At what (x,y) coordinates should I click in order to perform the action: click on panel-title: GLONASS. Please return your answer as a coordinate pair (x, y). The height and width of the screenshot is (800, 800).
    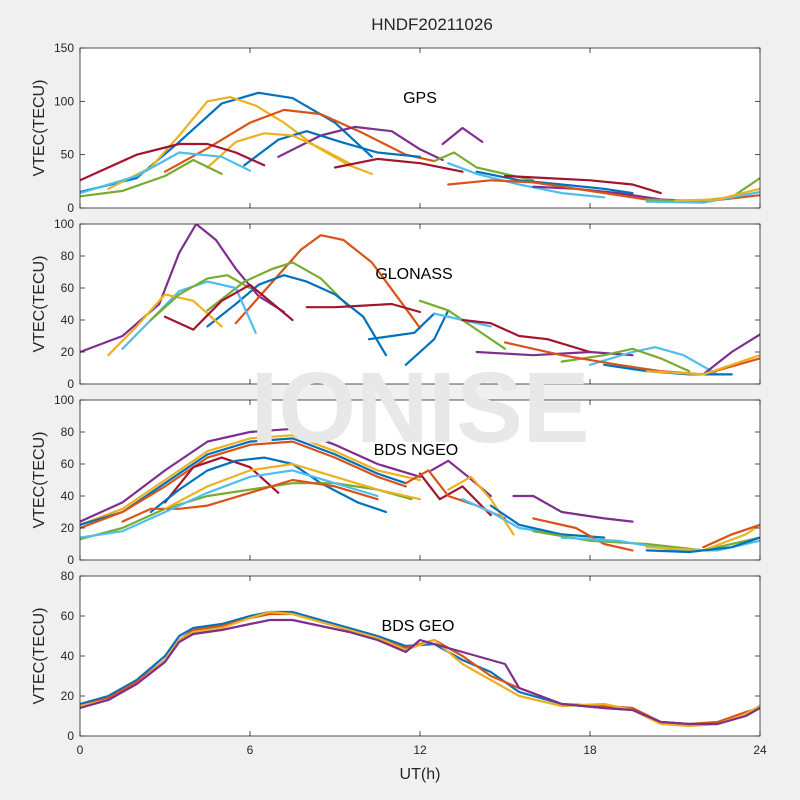
    Looking at the image, I should click on (413, 274).